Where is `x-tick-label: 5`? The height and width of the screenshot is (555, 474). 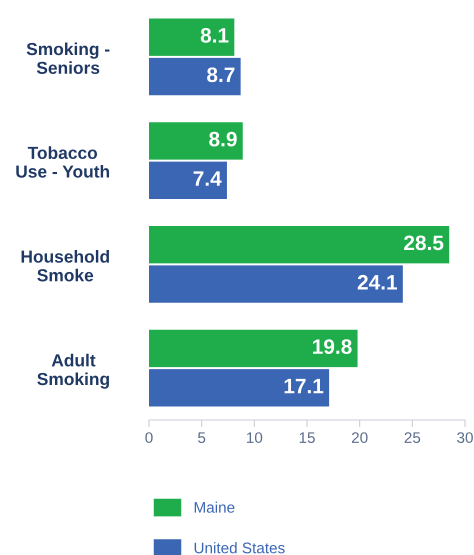 x-tick-label: 5 is located at coordinates (202, 438).